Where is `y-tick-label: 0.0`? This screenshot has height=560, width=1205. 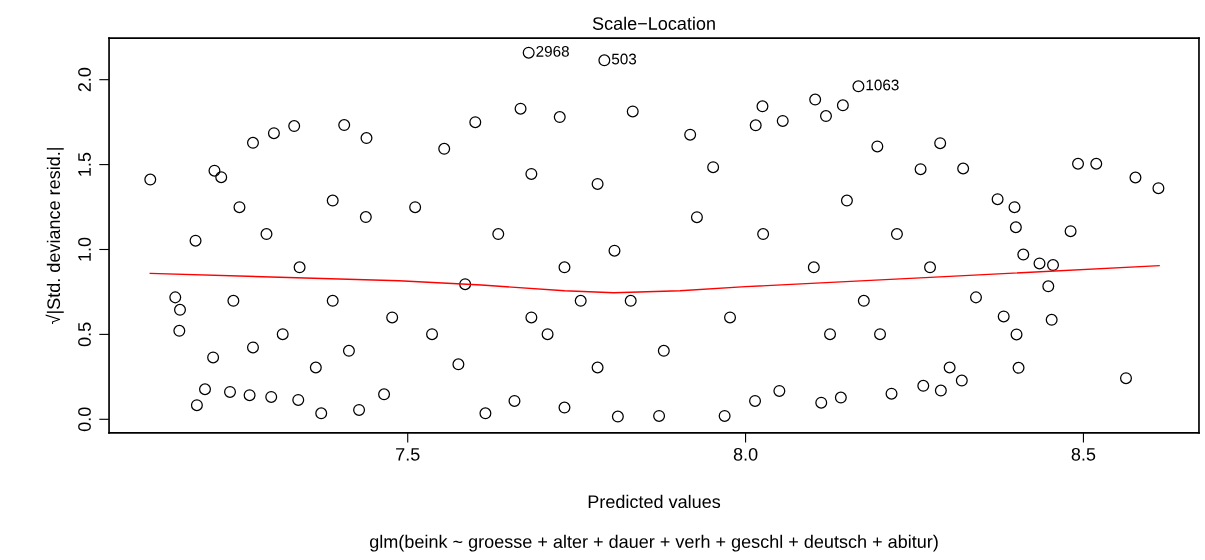
y-tick-label: 0.0 is located at coordinates (84, 419).